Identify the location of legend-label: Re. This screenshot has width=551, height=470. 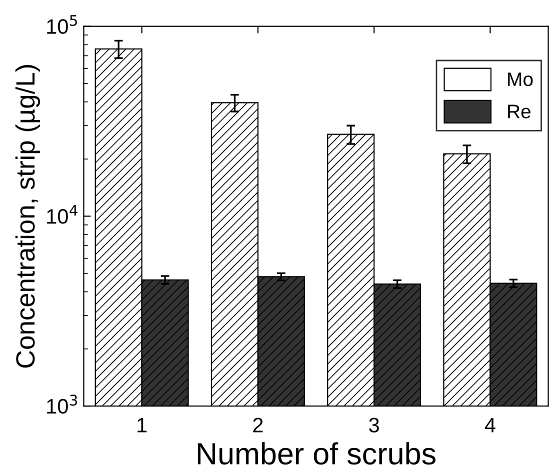
(519, 111).